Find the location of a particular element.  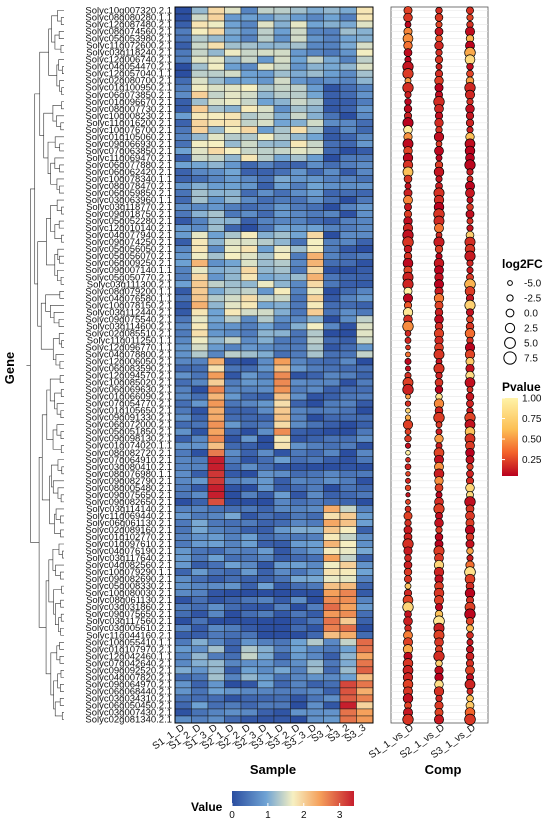

gene-label: Solyc10g055410.1.1 is located at coordinates (128, 642).